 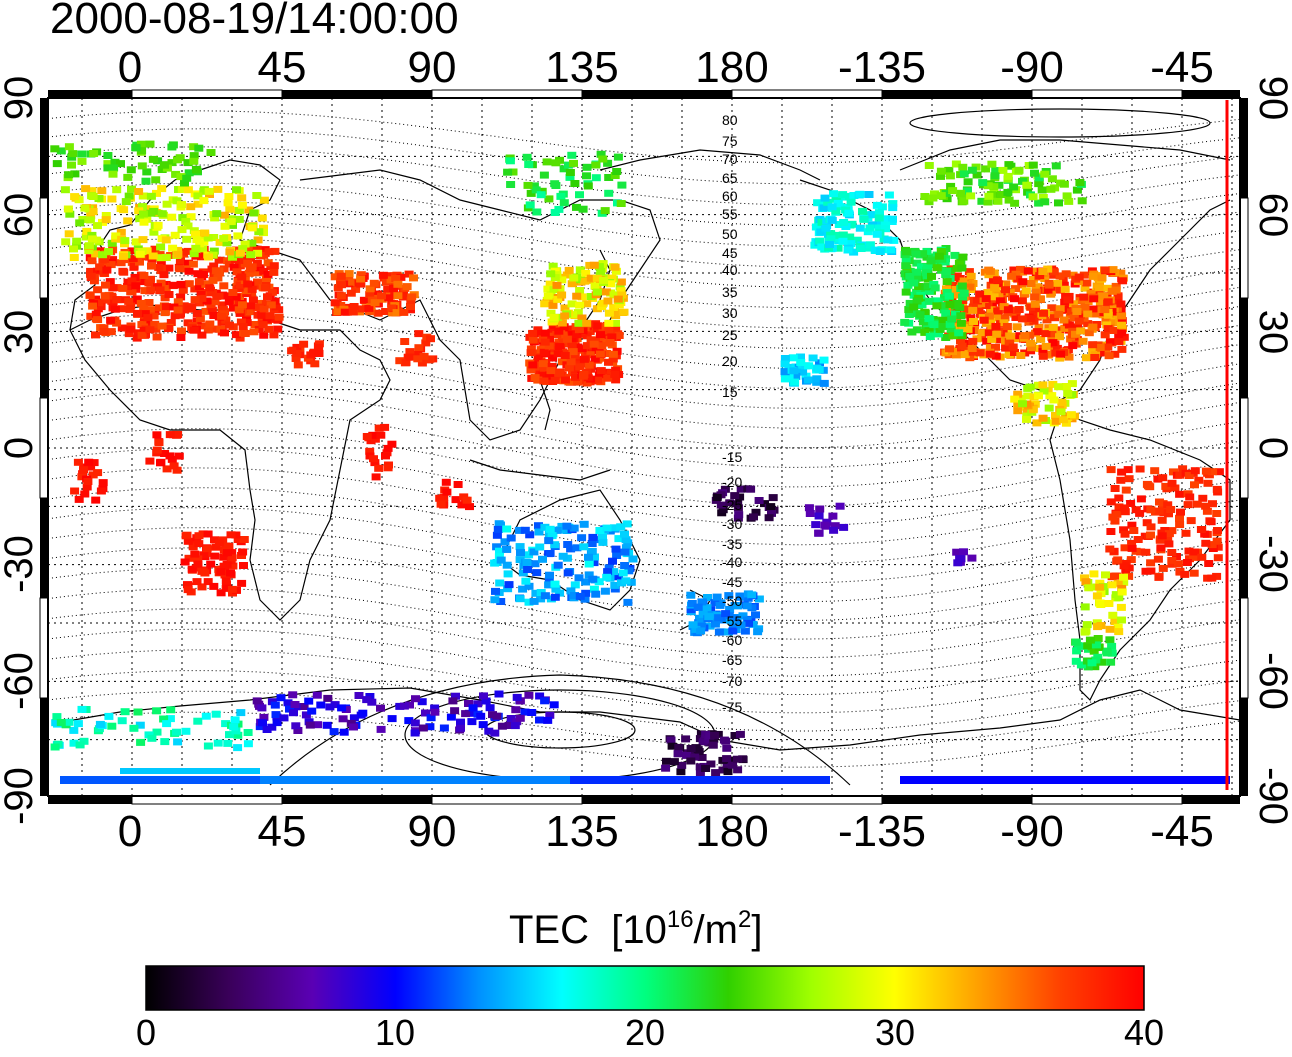 I want to click on lon-tick-top: -90, so click(x=1032, y=67).